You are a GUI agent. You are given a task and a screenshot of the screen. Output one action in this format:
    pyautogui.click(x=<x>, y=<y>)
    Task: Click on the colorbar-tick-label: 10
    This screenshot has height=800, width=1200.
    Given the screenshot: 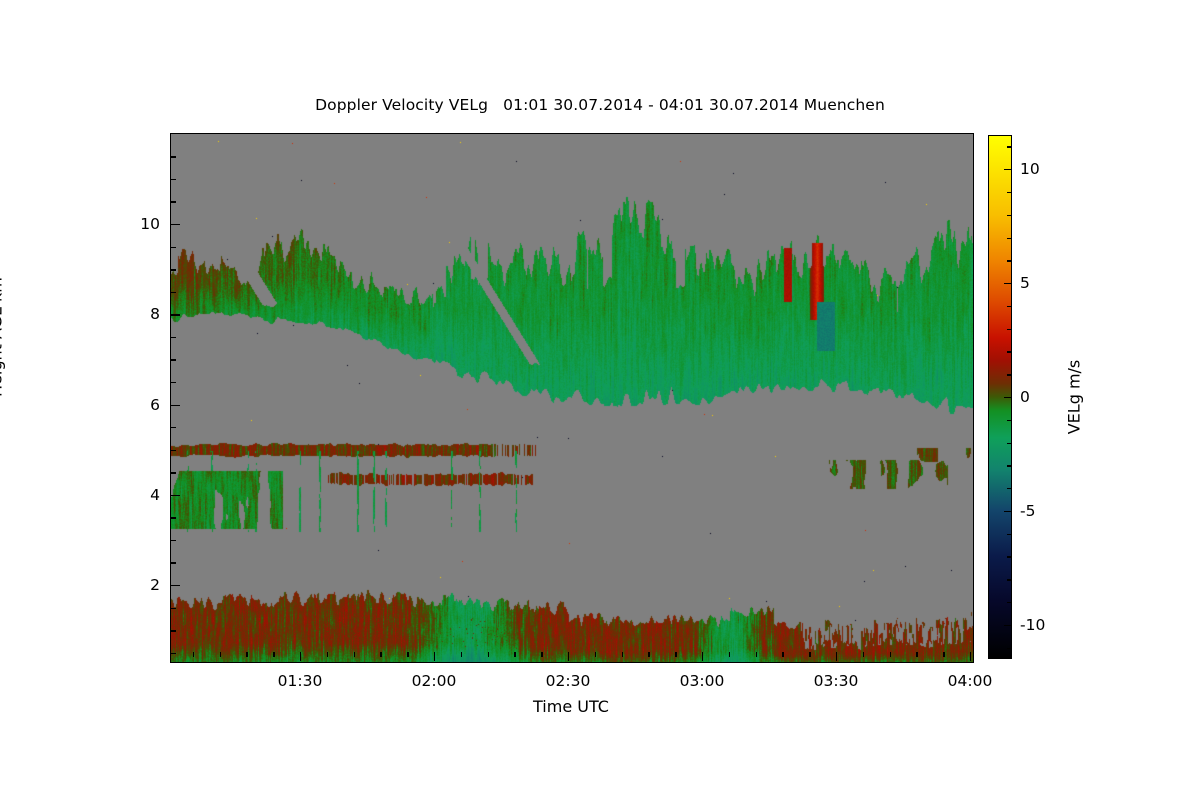 What is the action you would take?
    pyautogui.click(x=1030, y=169)
    